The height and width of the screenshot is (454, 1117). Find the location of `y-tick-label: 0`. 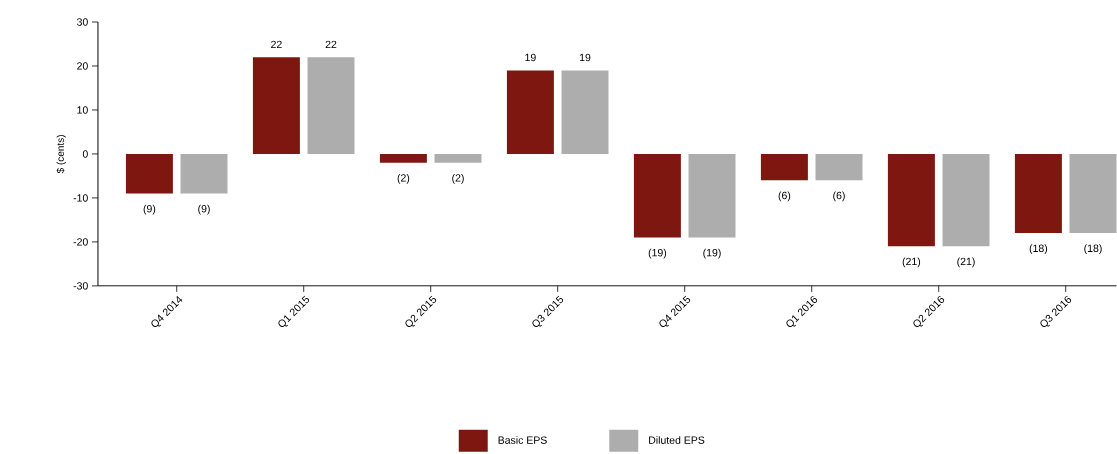

y-tick-label: 0 is located at coordinates (85, 154).